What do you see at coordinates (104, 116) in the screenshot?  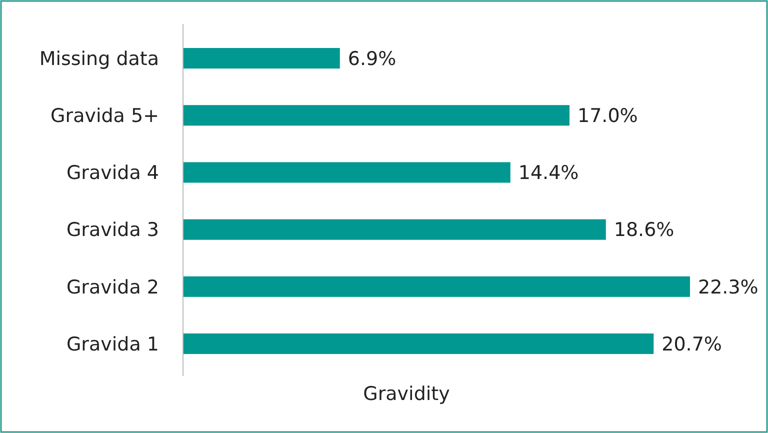 I see `y-tick-label: Gravida 5+` at bounding box center [104, 116].